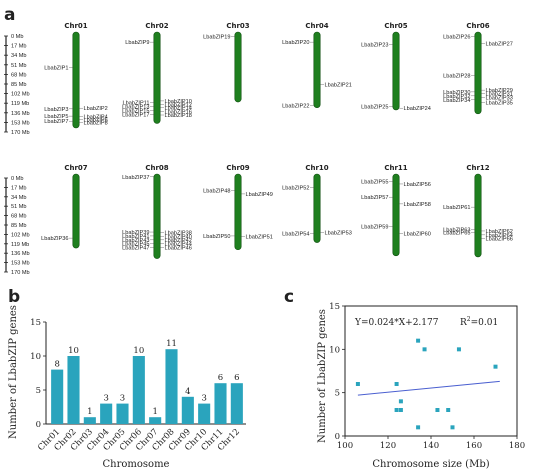  I want to click on gene-label: LbabZIP60, so click(417, 235).